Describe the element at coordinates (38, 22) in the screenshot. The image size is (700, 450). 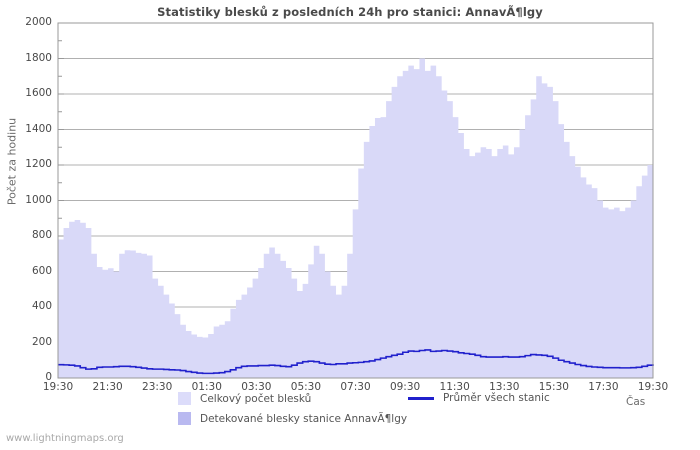
I see `y-axis-tick-label: 2000` at that location.